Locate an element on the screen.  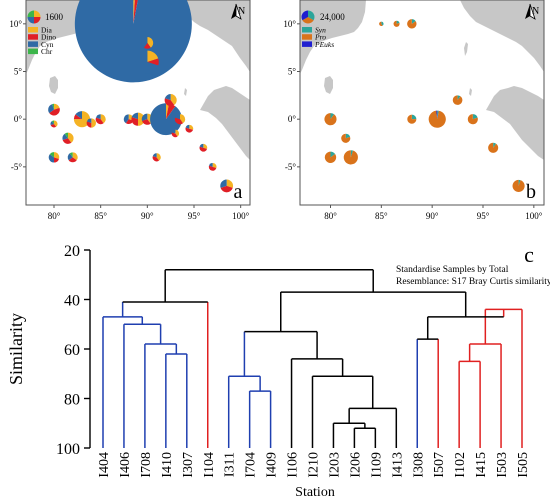
legend-b-scale-value: 24,000 is located at coordinates (332, 17).